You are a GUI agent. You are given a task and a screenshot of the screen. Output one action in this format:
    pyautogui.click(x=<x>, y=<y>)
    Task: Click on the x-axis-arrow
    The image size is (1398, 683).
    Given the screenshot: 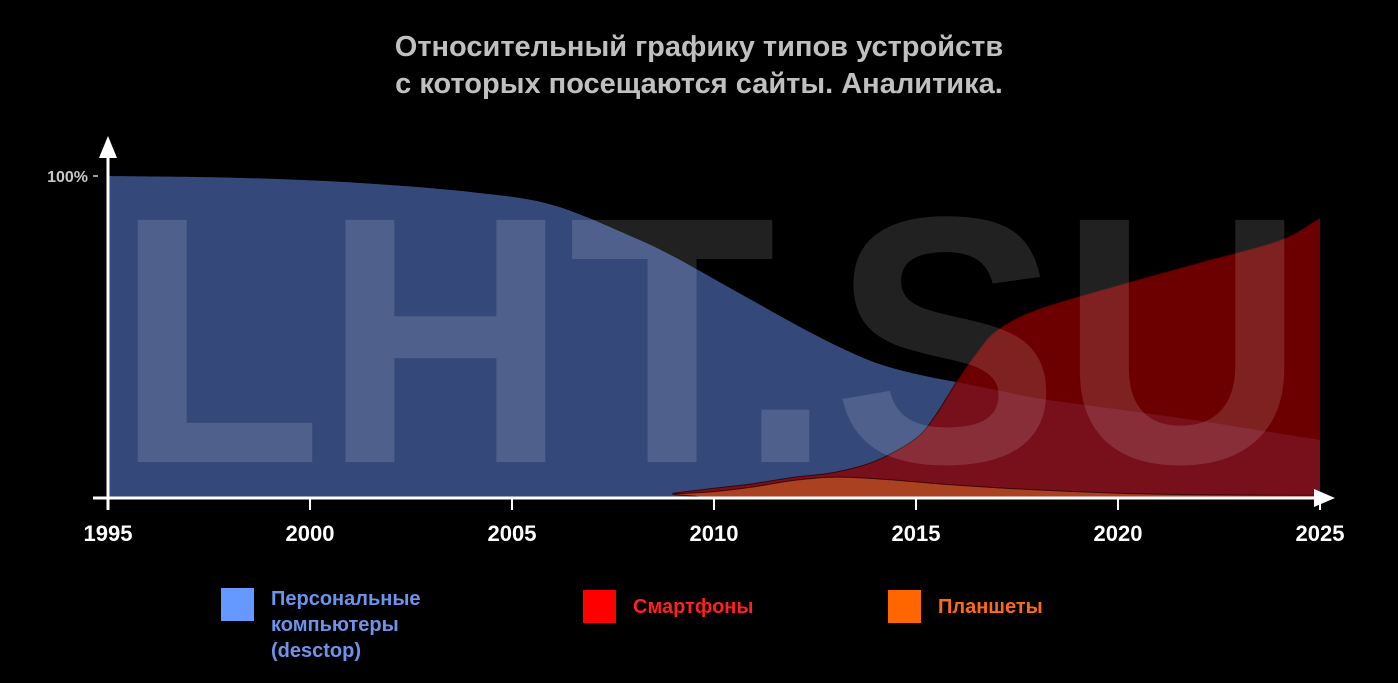 What is the action you would take?
    pyautogui.click(x=1324, y=498)
    